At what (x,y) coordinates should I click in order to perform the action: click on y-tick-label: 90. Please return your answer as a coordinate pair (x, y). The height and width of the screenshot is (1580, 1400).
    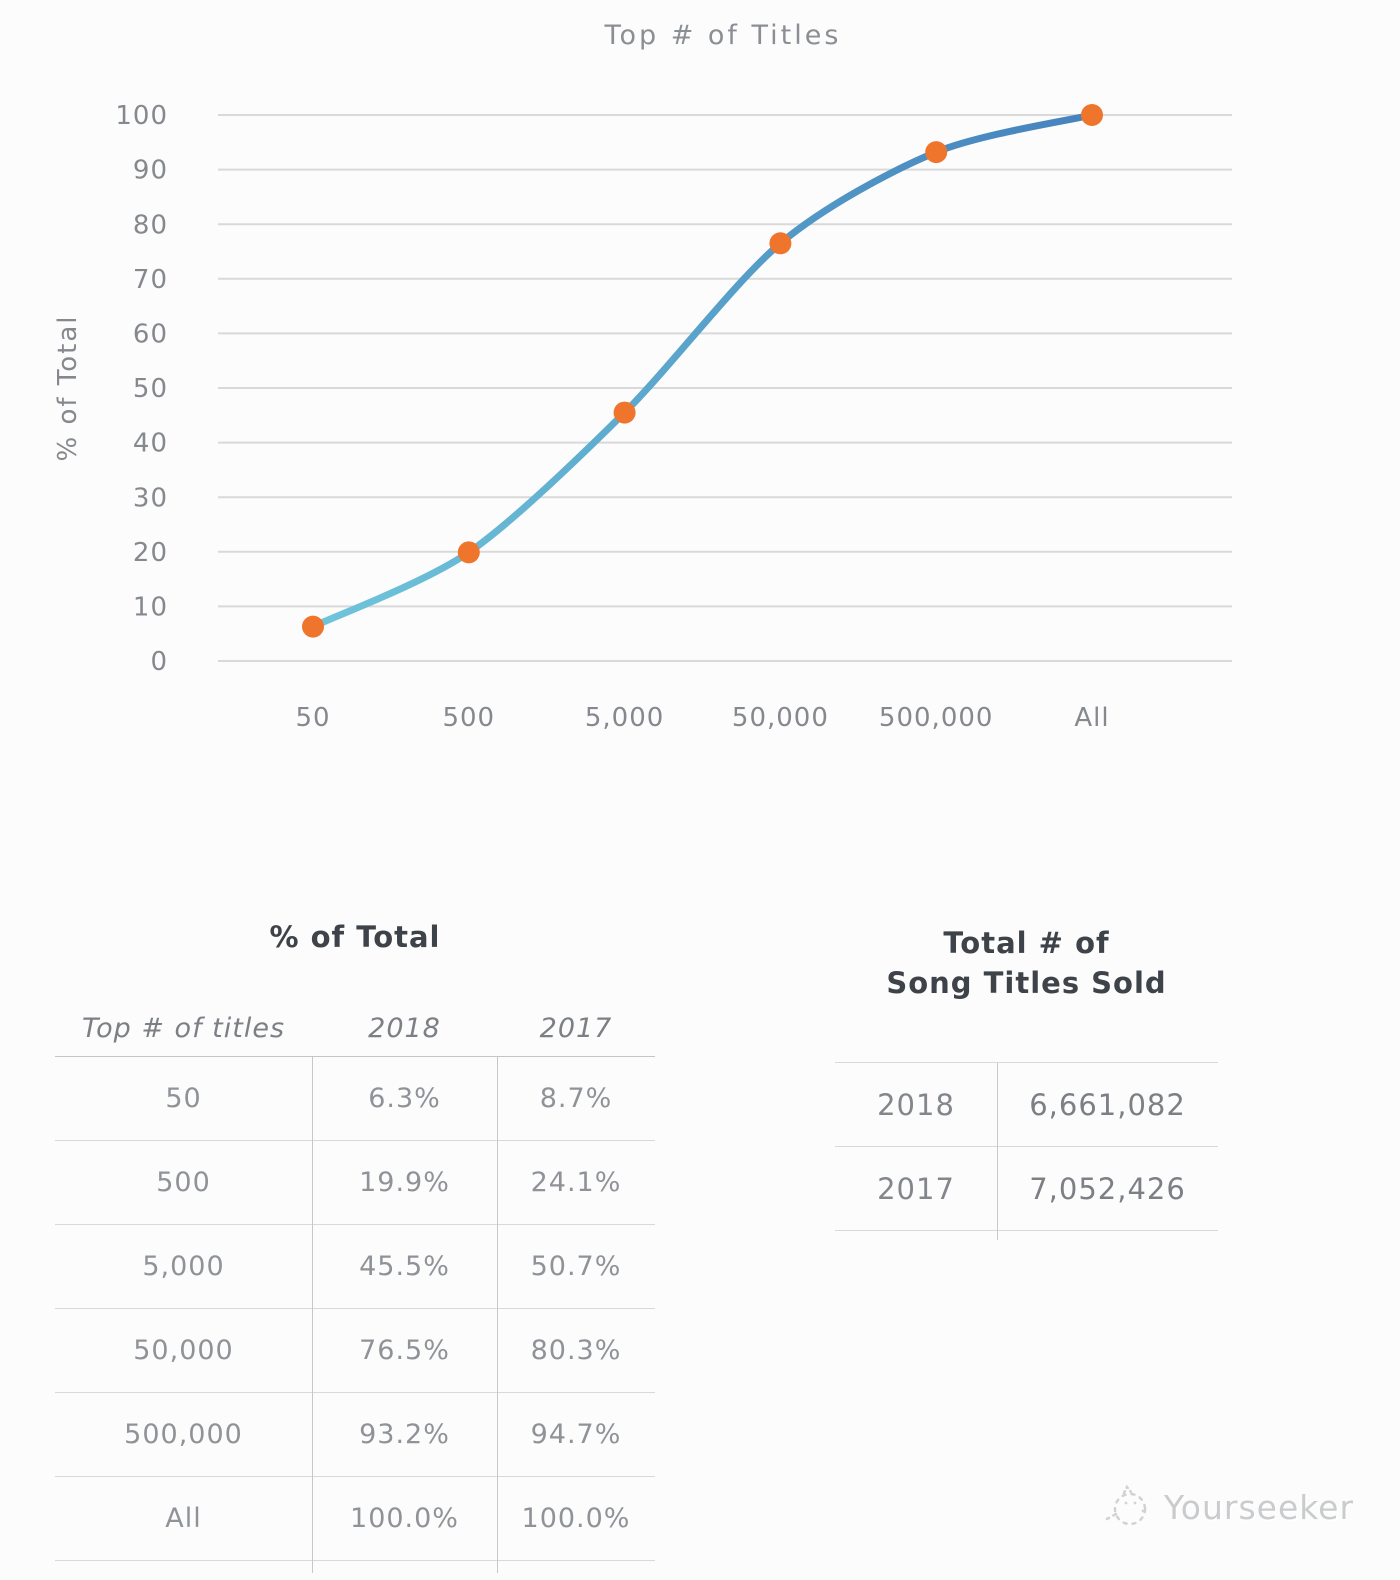
    Looking at the image, I should click on (150, 171).